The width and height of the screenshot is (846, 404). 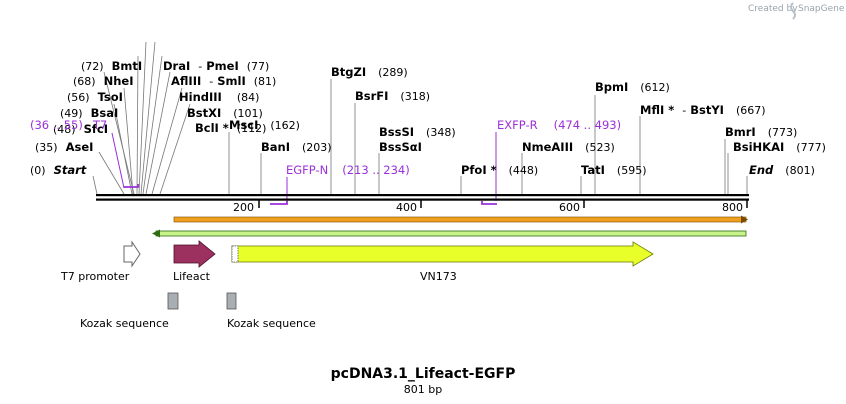 I want to click on site-nhei: (68) NheI, so click(x=103, y=81).